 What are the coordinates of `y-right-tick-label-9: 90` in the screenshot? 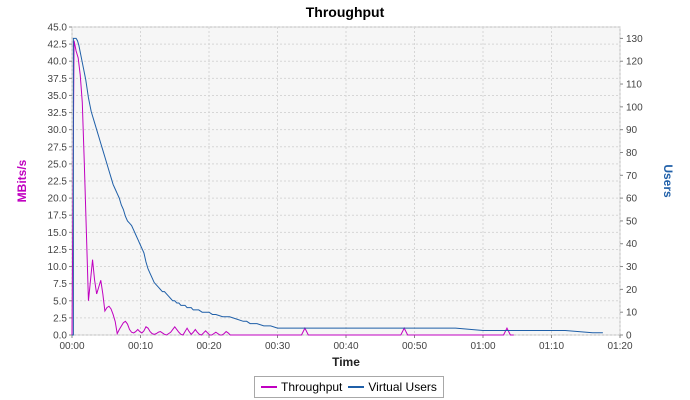 It's located at (632, 130).